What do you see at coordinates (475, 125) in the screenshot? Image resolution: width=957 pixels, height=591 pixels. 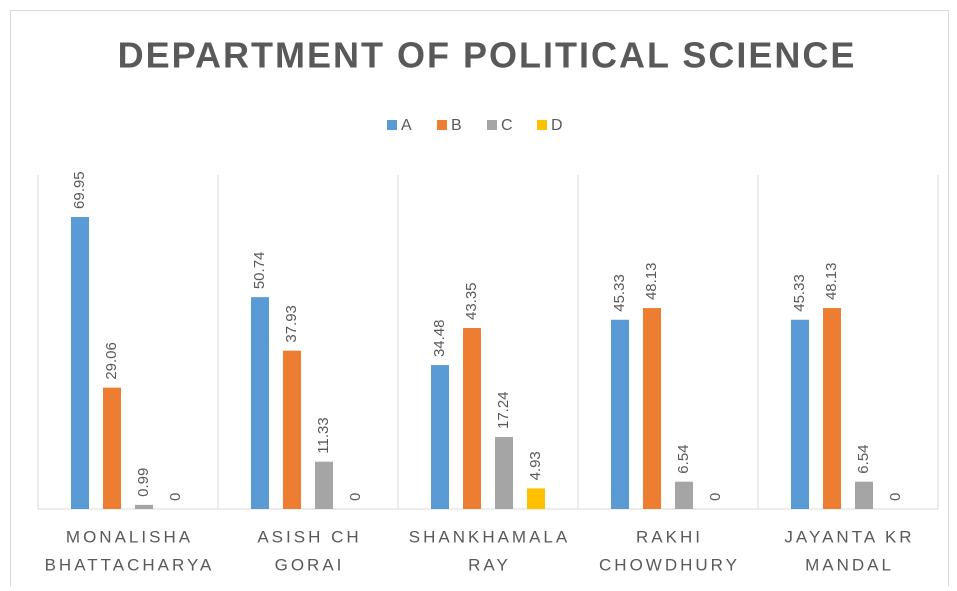 I see `legend: A B C D` at bounding box center [475, 125].